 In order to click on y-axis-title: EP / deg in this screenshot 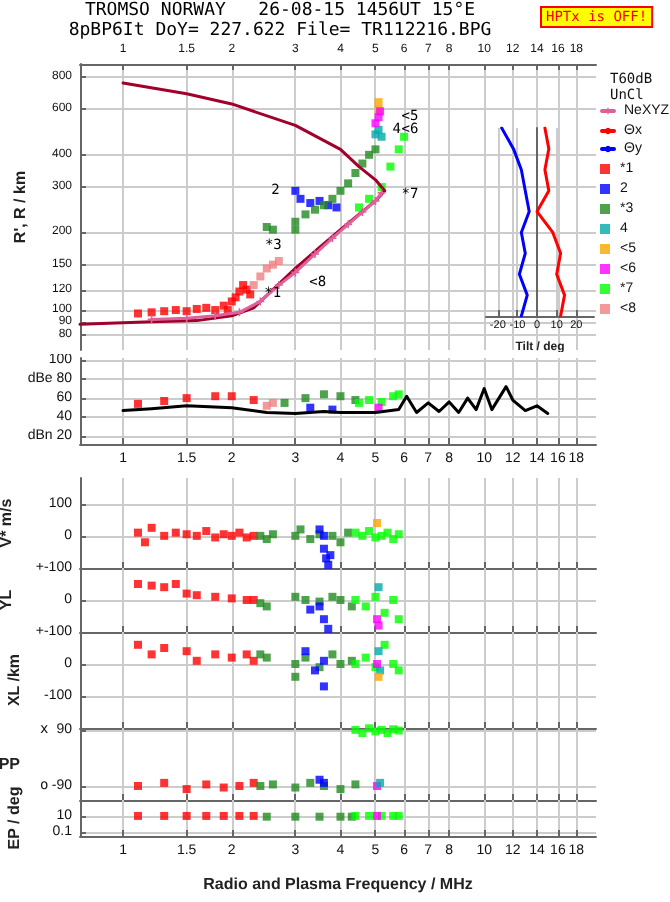, I will do `click(14, 818)`.